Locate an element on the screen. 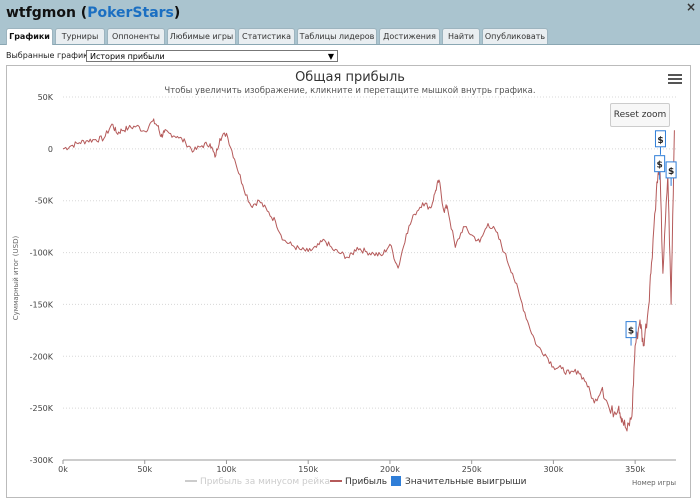  title-user: wtfgmon is located at coordinates (41, 13).